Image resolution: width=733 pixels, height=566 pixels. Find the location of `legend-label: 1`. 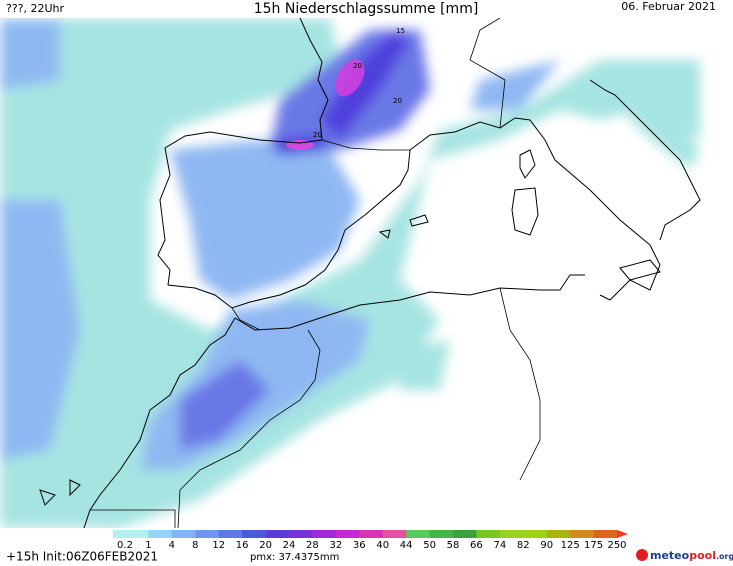

legend-label: 1 is located at coordinates (148, 545).